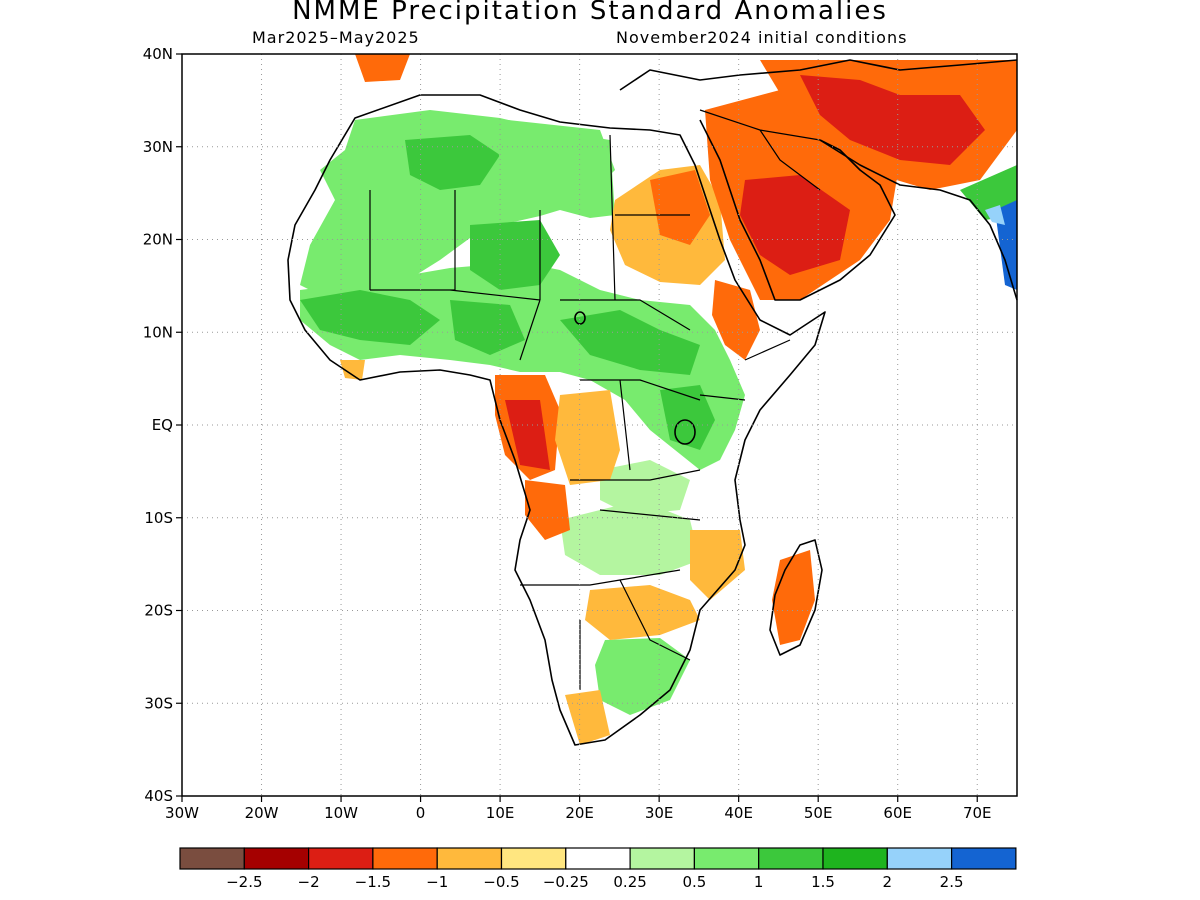  I want to click on wet-core-west, so click(370, 317).